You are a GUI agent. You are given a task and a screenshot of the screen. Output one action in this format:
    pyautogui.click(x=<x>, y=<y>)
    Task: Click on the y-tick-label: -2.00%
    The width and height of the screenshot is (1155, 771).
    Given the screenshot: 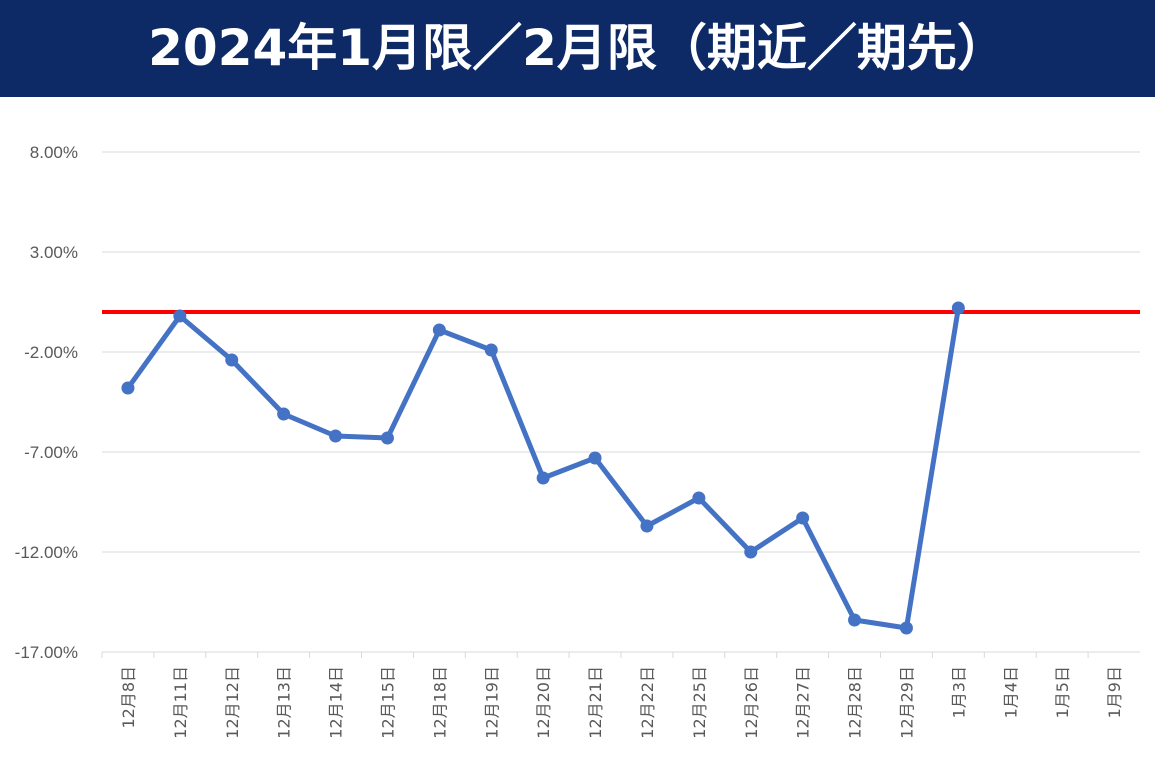 What is the action you would take?
    pyautogui.click(x=51, y=352)
    